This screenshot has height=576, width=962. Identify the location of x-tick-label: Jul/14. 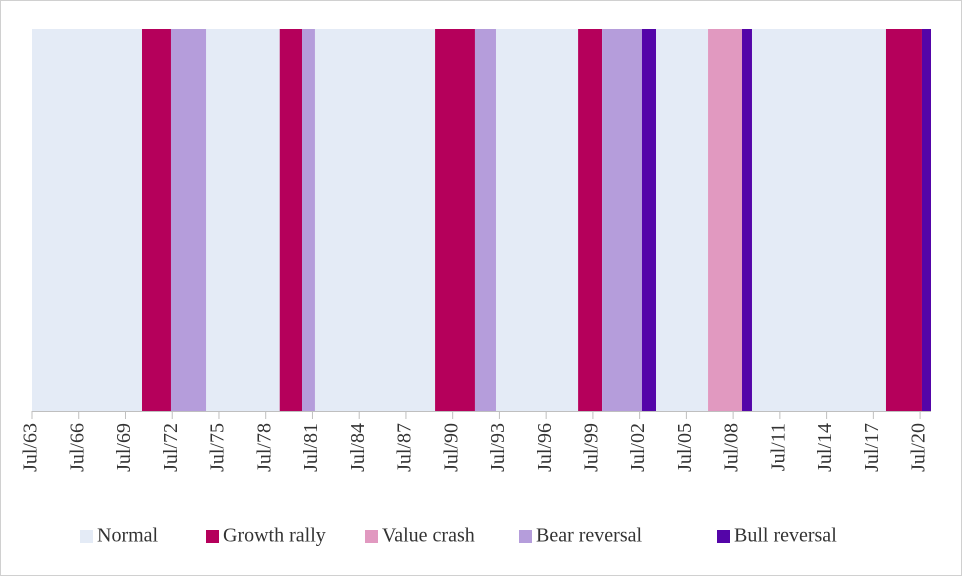
(825, 447).